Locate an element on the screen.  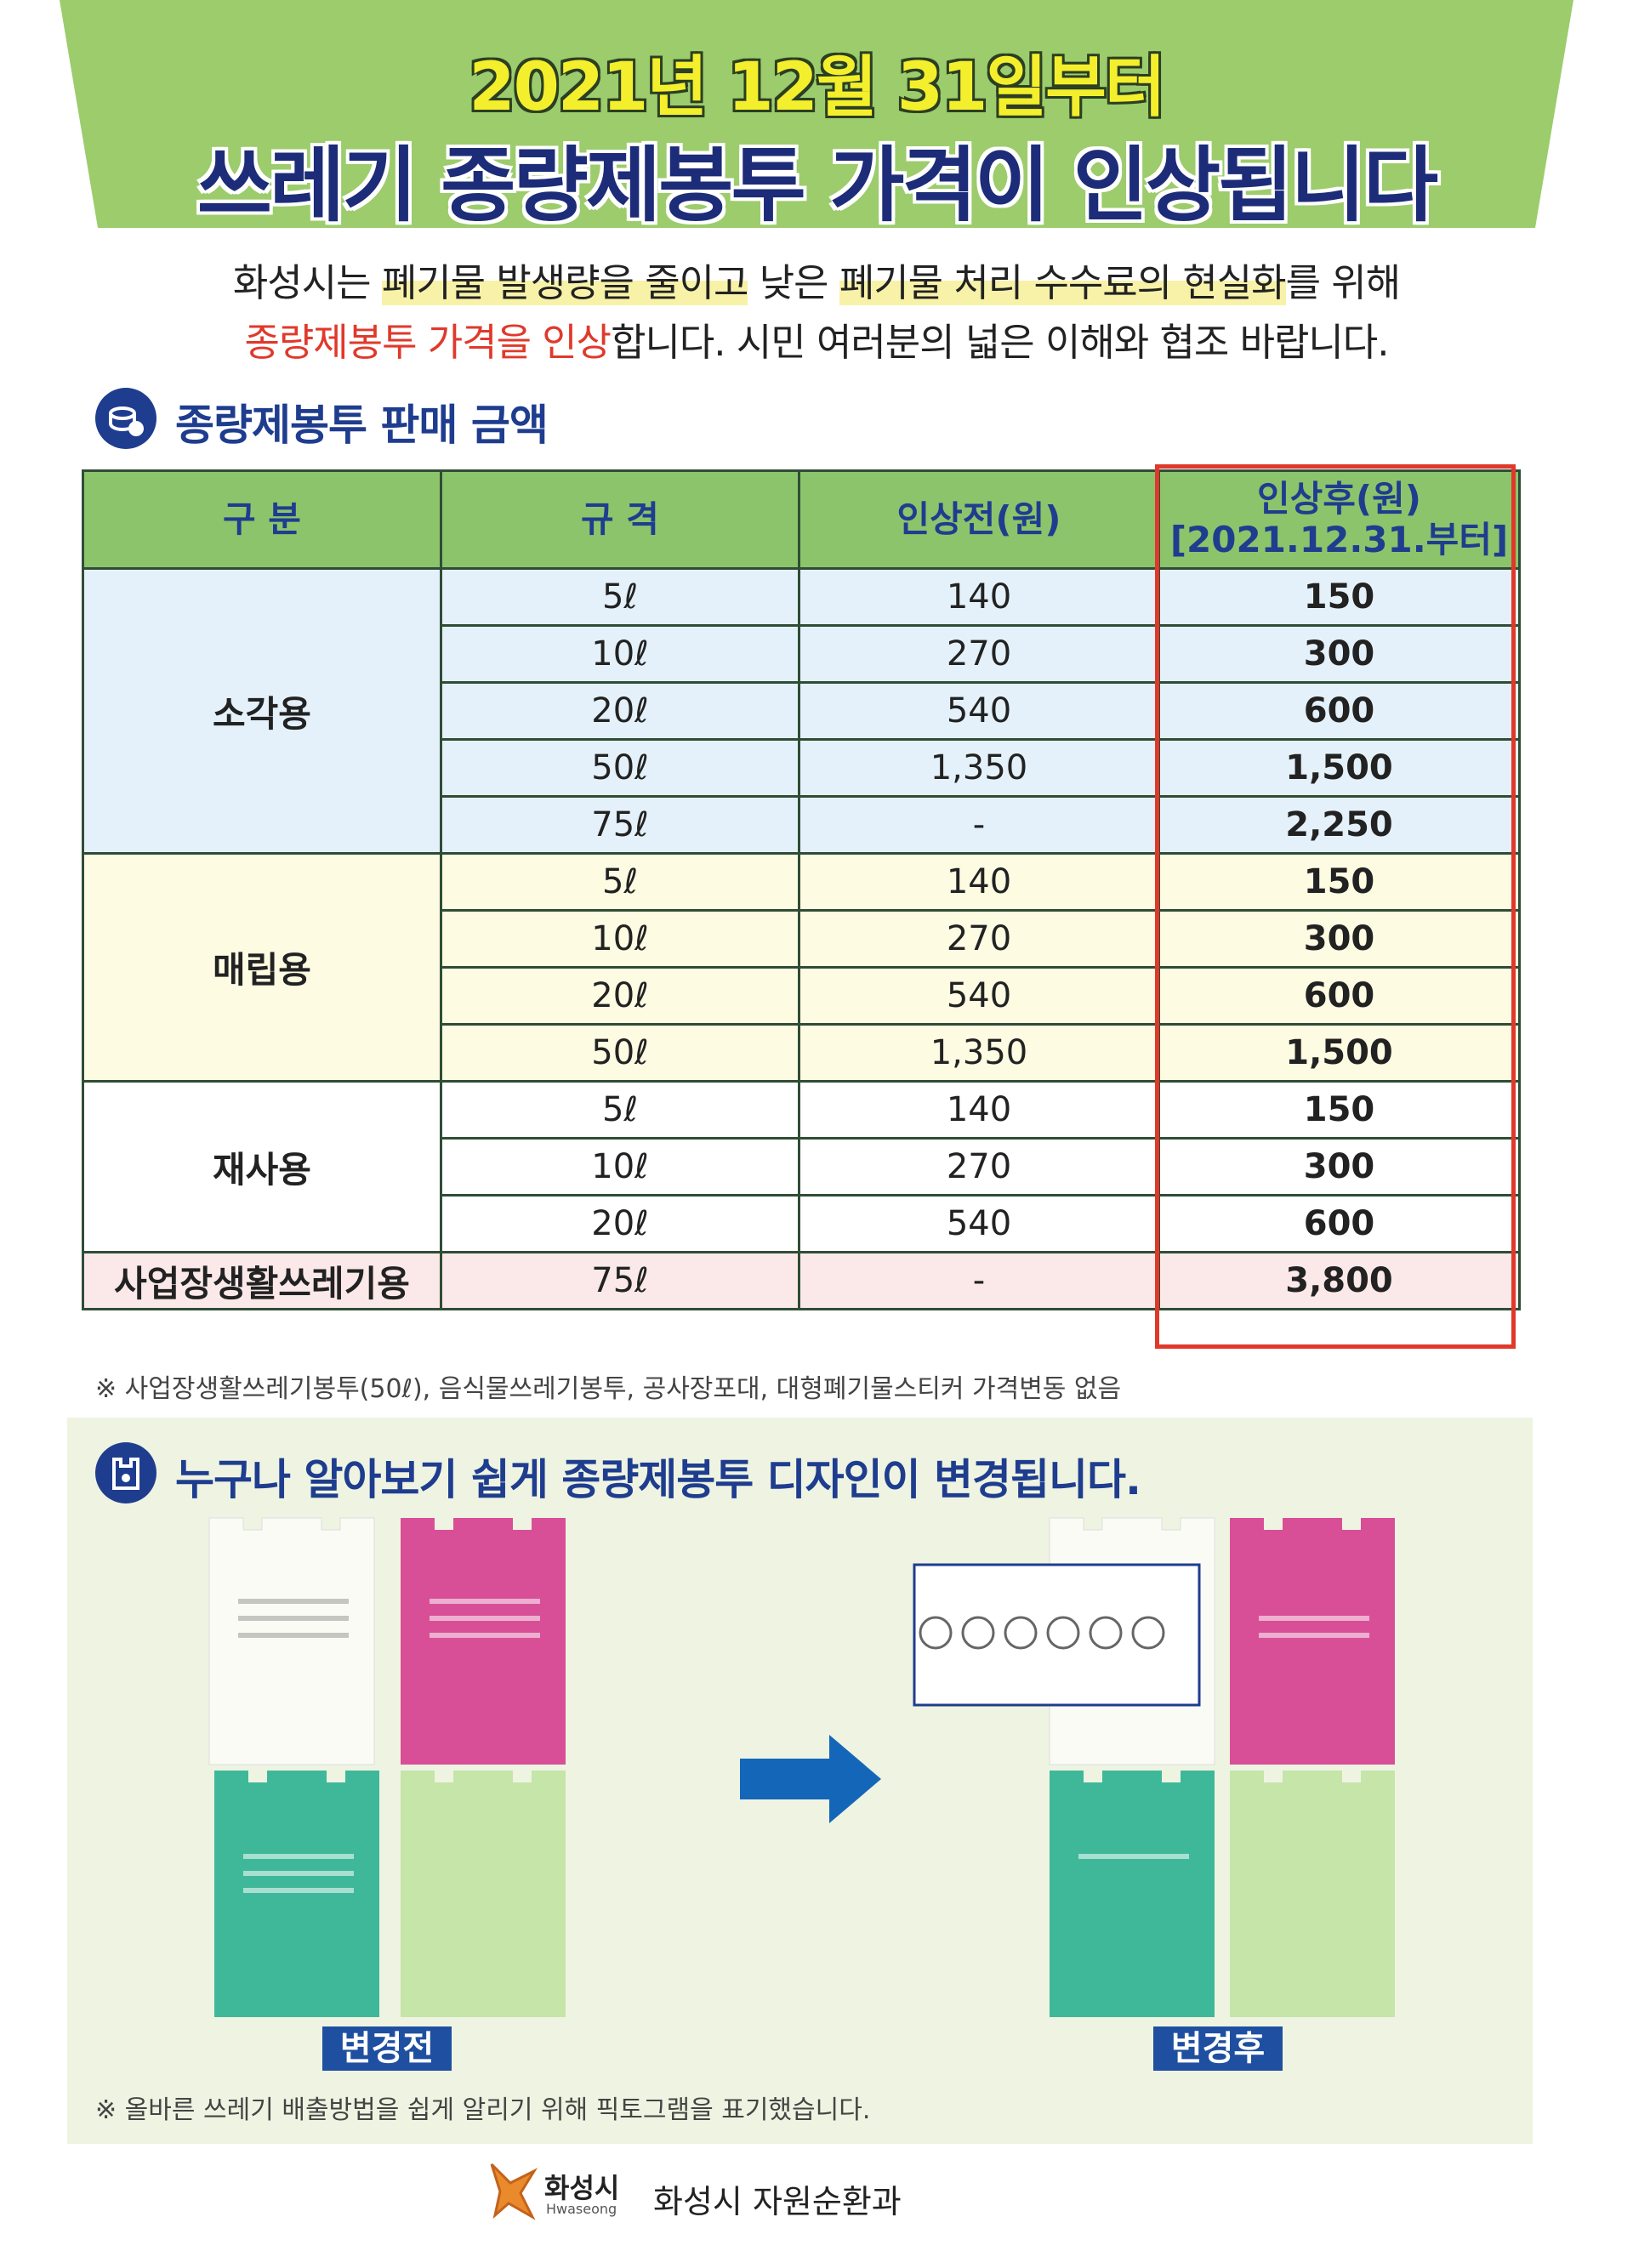
header-cell: 규 격 is located at coordinates (620, 519).